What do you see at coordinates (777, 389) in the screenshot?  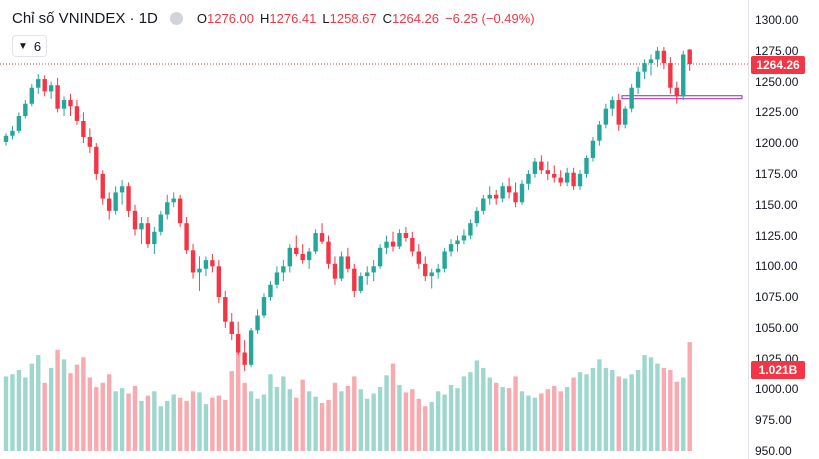 I see `price-tick-label: 1000.00` at bounding box center [777, 389].